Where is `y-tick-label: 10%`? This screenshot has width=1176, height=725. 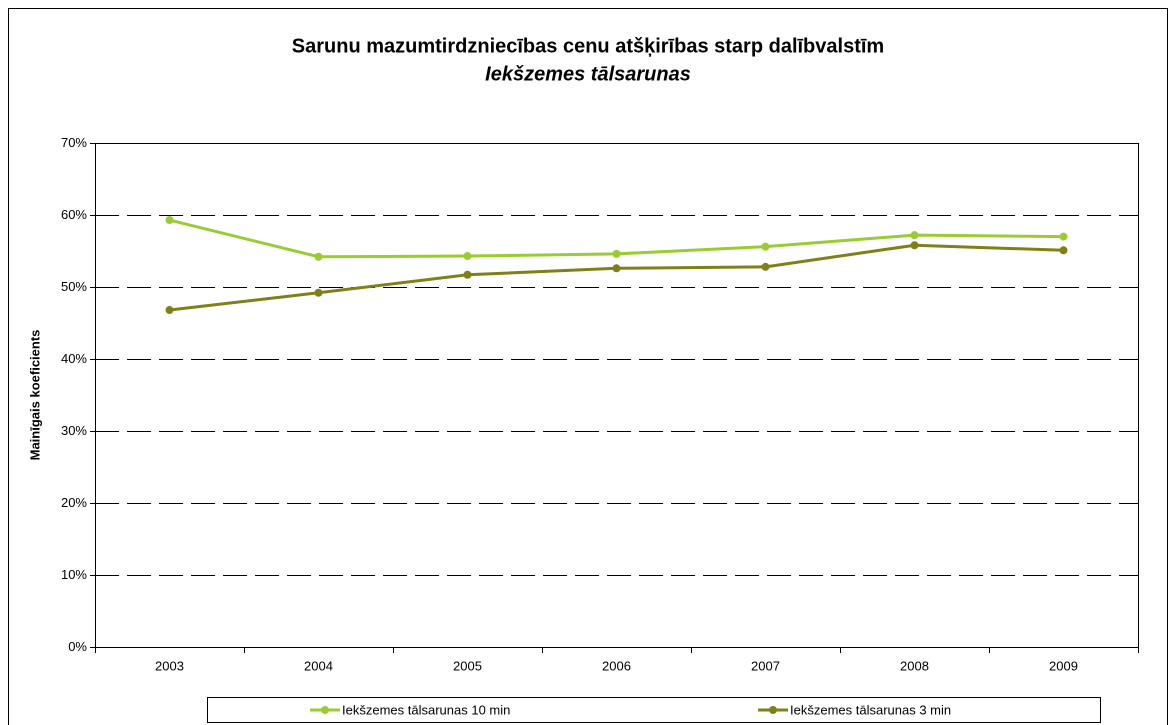 y-tick-label: 10% is located at coordinates (74, 574).